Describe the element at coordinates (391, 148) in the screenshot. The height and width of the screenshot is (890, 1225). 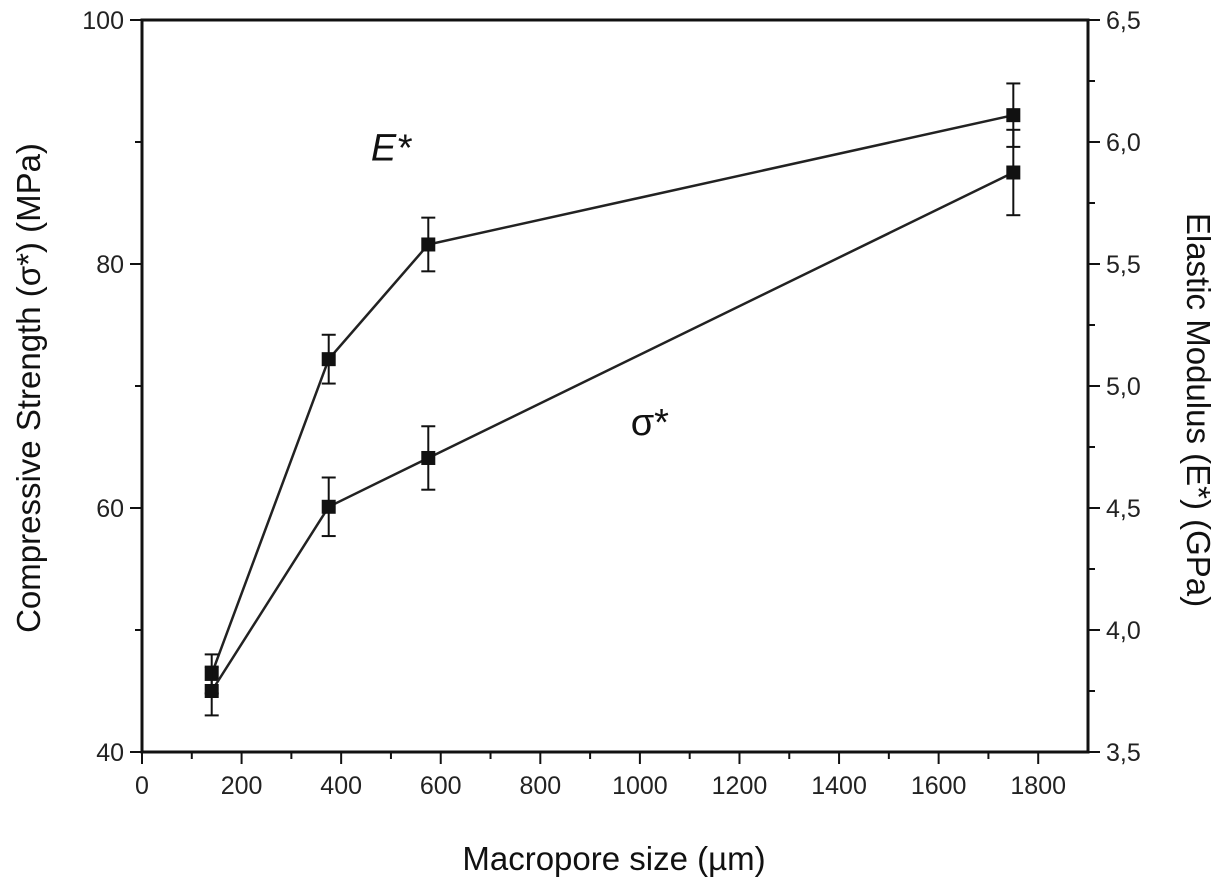
I see `annotation-e-star: E*` at that location.